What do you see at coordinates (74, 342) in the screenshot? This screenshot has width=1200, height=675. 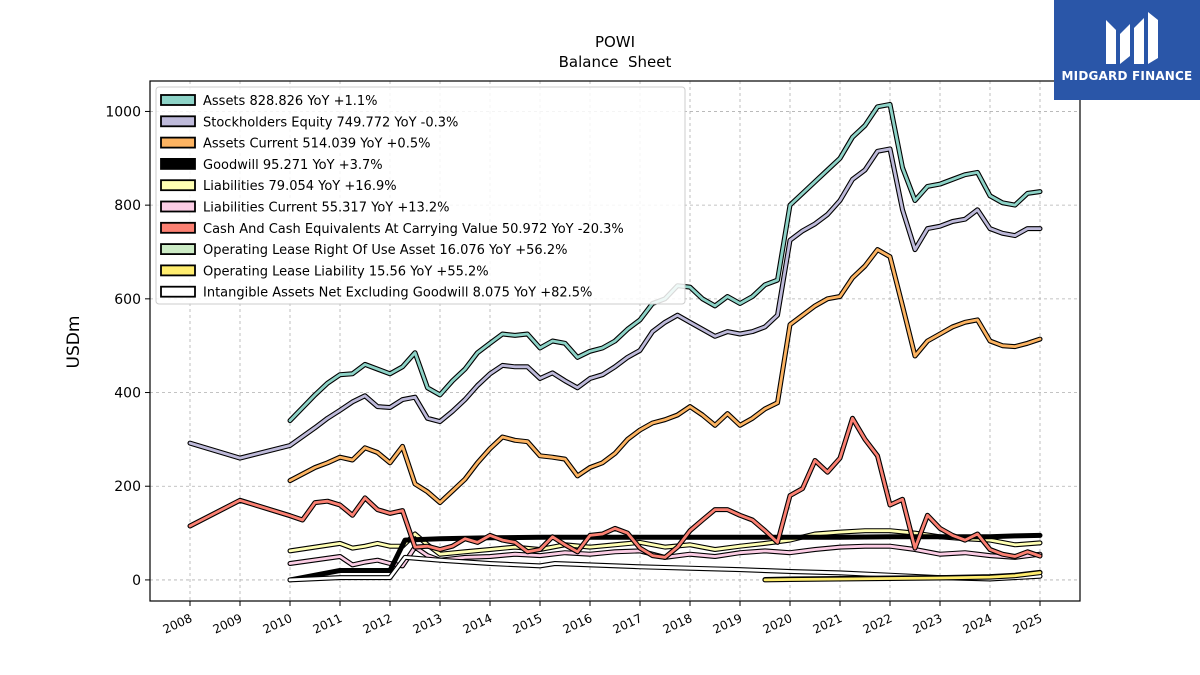 I see `y-axis-label: USDm` at bounding box center [74, 342].